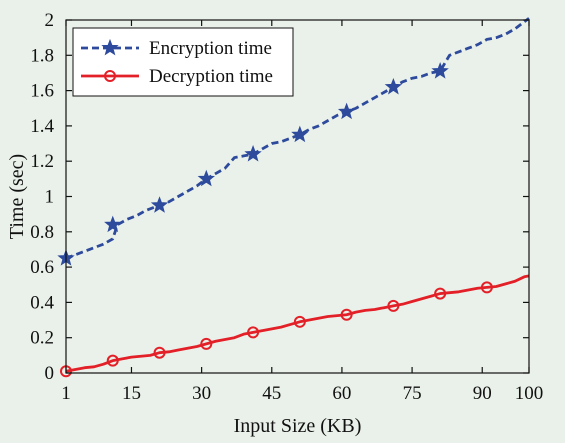  I want to click on y-tick-label: 0.4, so click(42, 302).